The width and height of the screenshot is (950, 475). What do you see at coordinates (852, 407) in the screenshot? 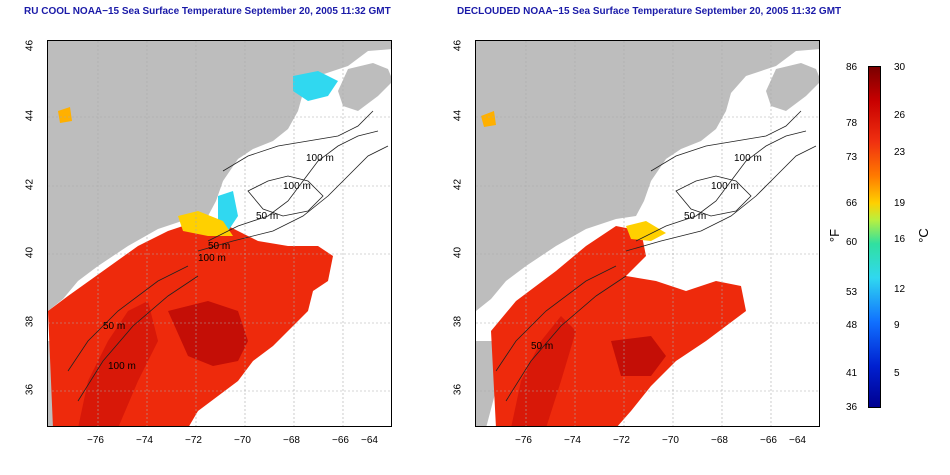
I see `fahrenheit-tick: 36` at bounding box center [852, 407].